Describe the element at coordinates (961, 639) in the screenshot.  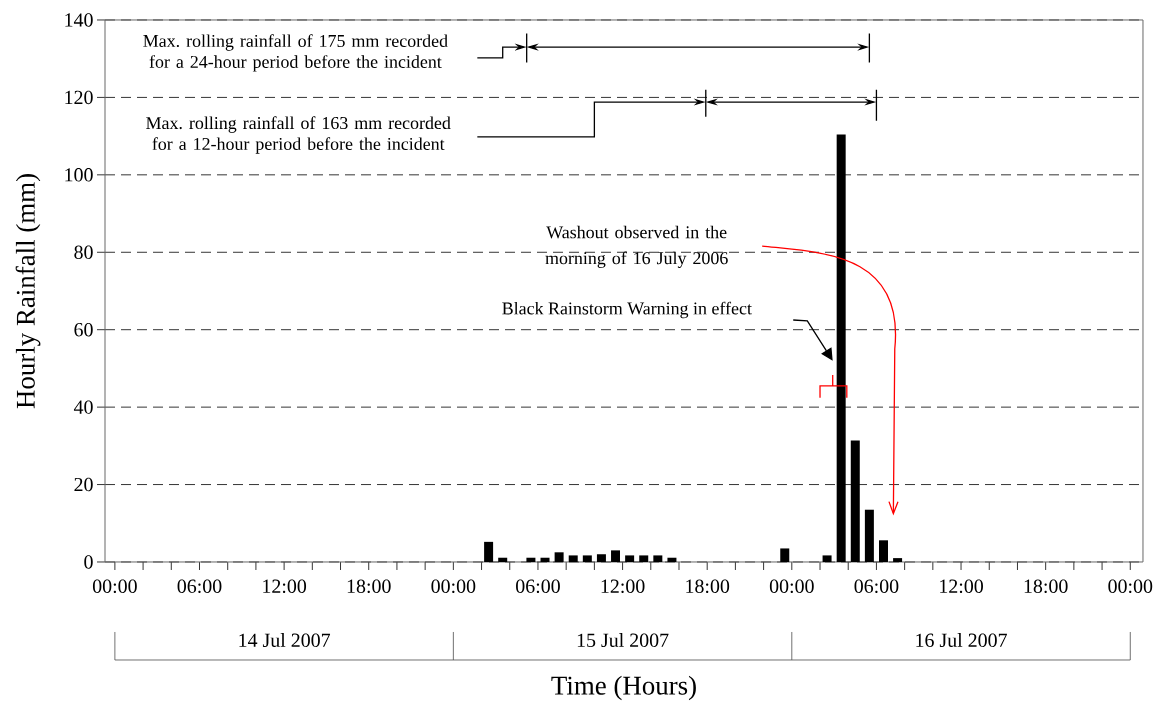
I see `text: 16 Jul 2007` at that location.